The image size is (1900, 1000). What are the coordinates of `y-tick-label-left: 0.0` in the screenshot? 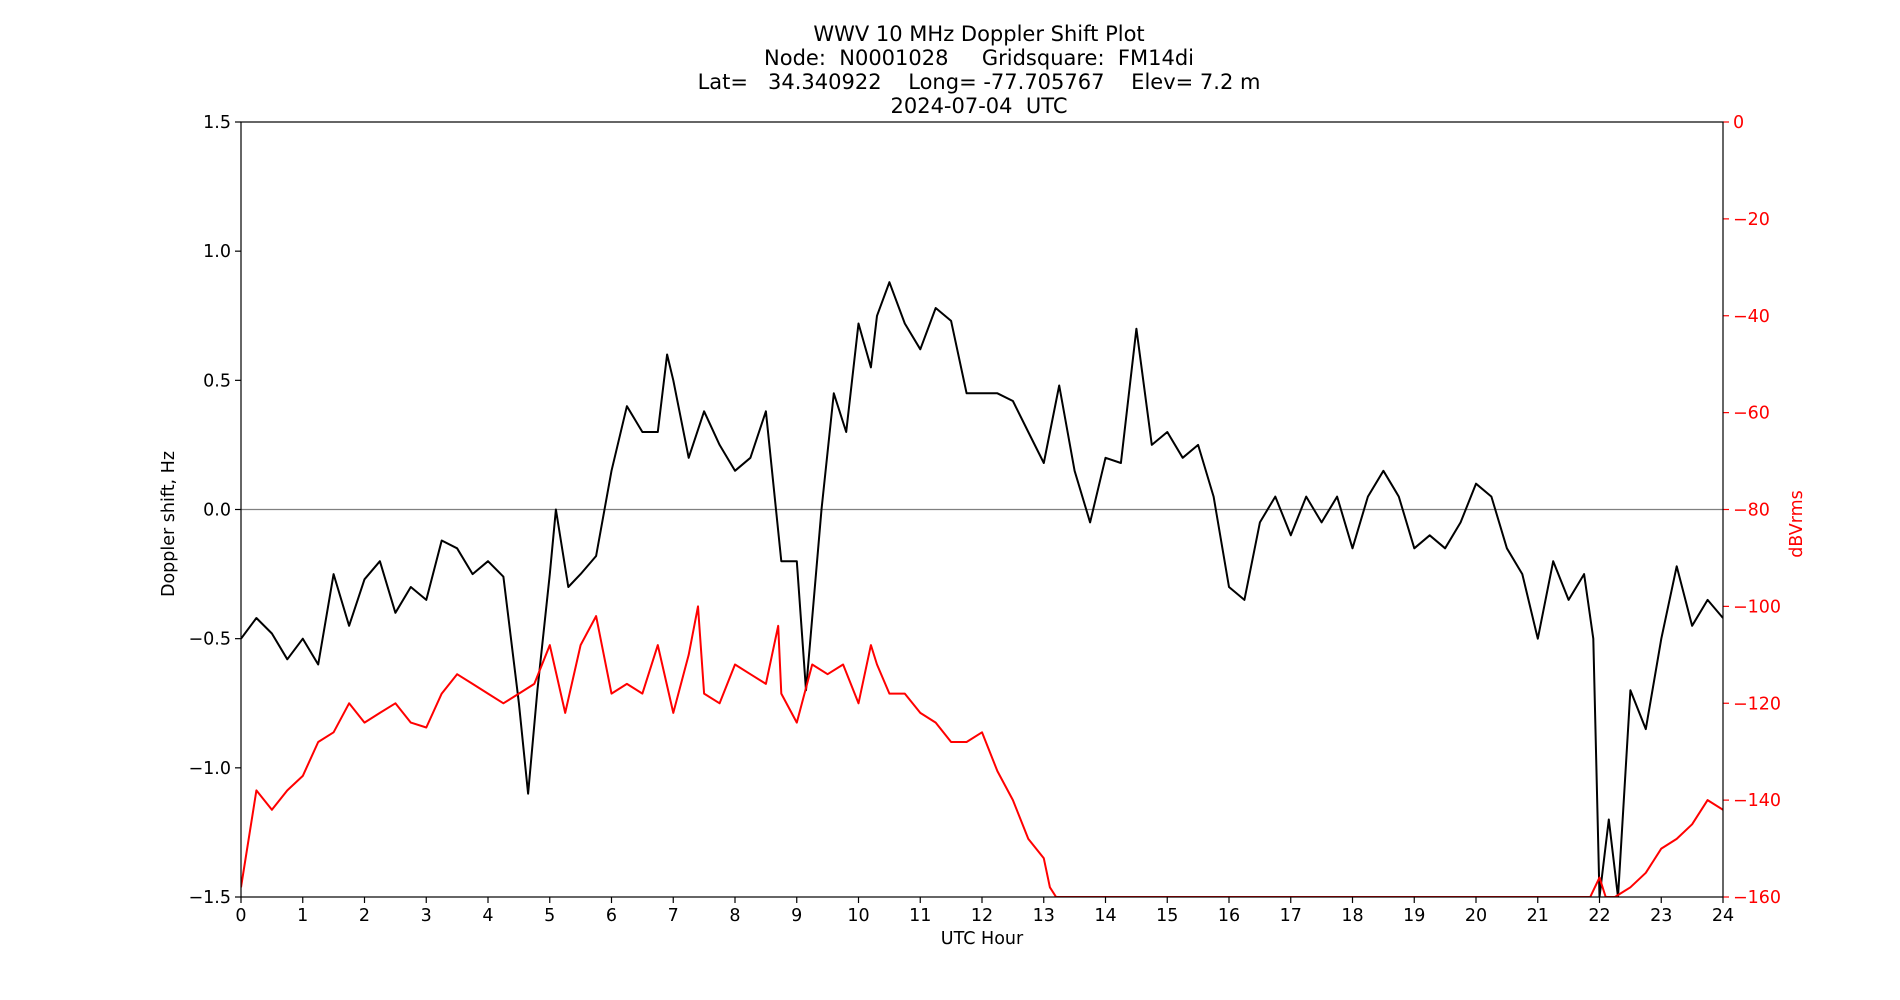 It's located at (217, 511).